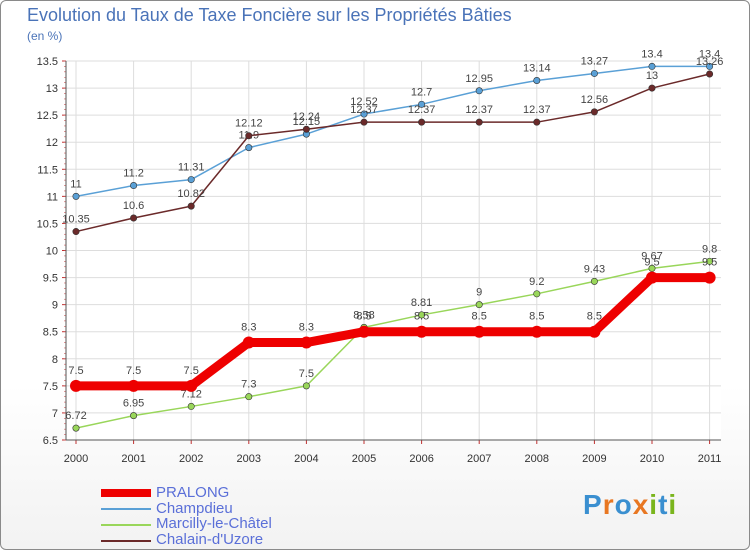 The width and height of the screenshot is (750, 550). Describe the element at coordinates (421, 303) in the screenshot. I see `data-label-marcilly-le-ch-tel: 8.81` at that location.